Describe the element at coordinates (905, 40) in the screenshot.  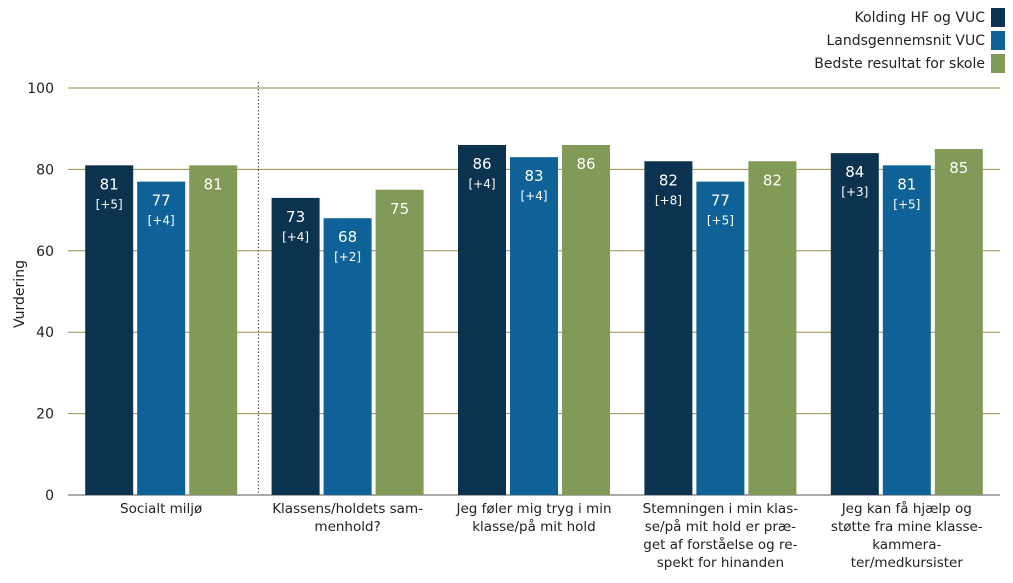
I see `legend-label: Landsgennemsnit VUC` at that location.